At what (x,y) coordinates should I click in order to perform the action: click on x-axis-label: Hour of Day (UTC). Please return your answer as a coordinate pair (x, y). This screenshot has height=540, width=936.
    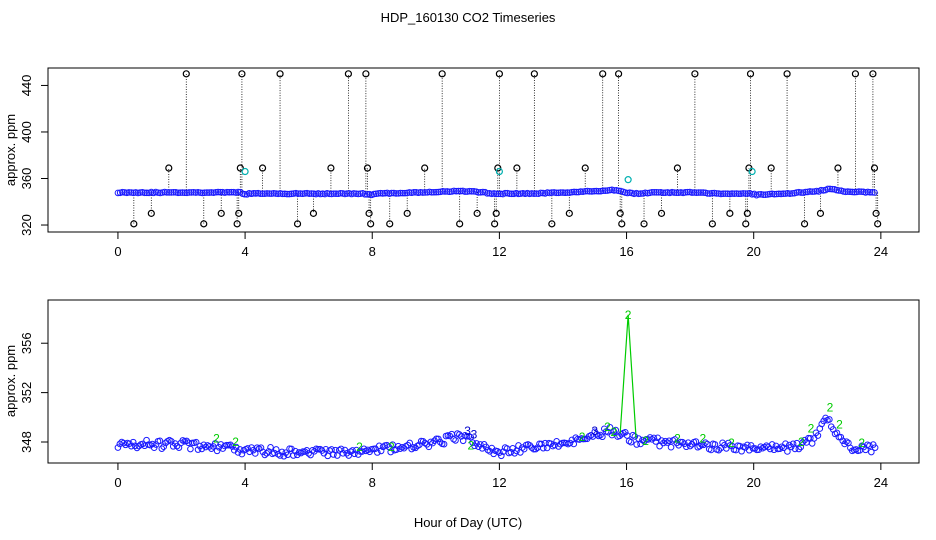
    Looking at the image, I should click on (468, 522).